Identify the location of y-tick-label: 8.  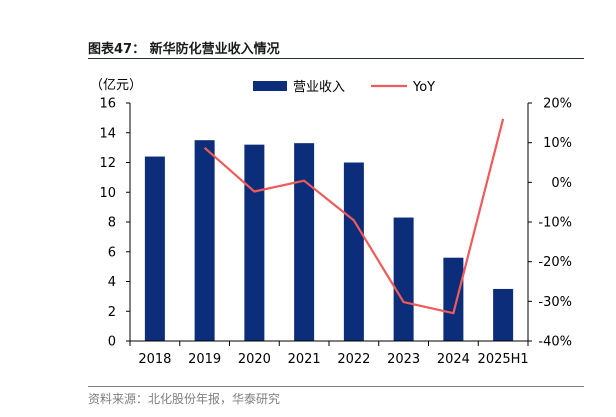
(112, 223).